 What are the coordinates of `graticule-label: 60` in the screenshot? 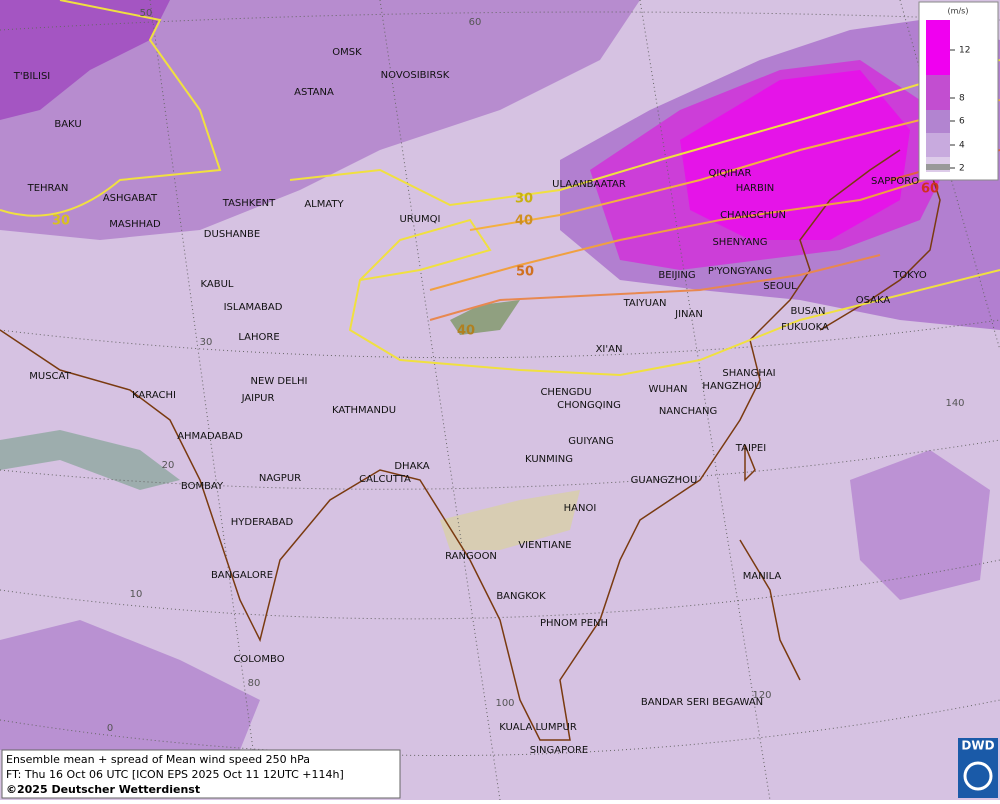 It's located at (475, 22).